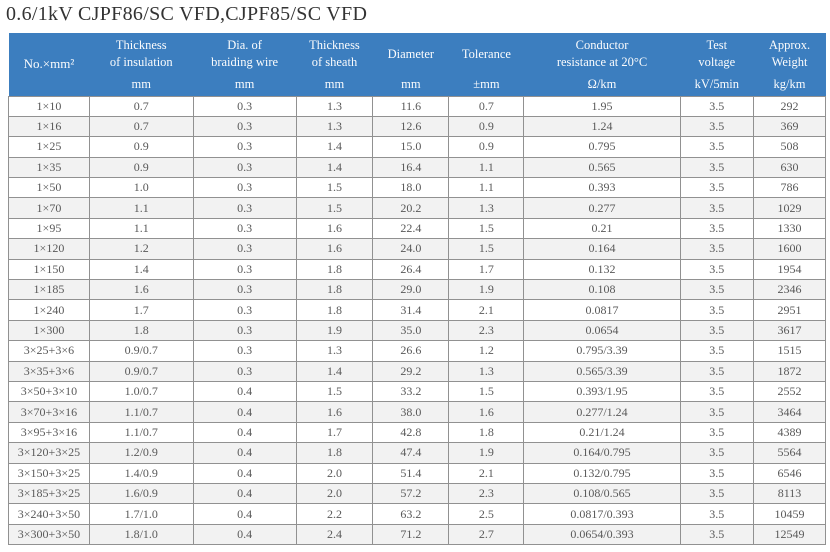  I want to click on table-cell: 63.2, so click(411, 514).